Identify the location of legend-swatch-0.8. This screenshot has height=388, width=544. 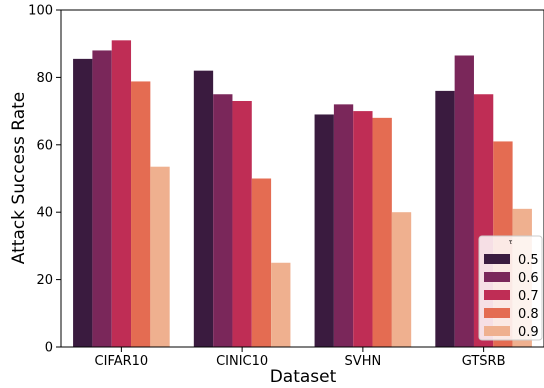
(497, 313).